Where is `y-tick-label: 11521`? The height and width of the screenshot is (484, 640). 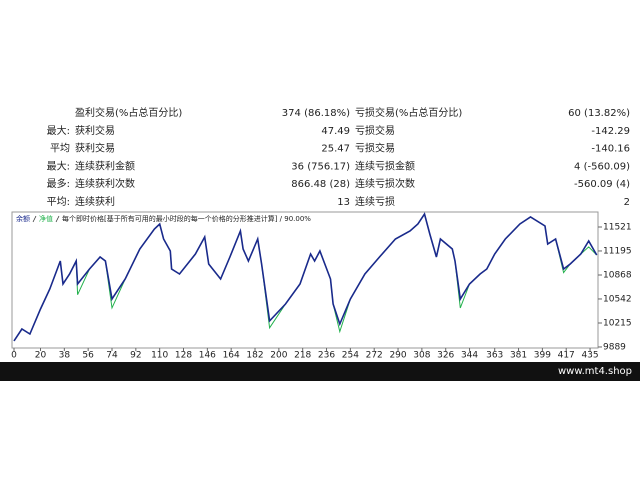 y-tick-label: 11521 is located at coordinates (617, 227).